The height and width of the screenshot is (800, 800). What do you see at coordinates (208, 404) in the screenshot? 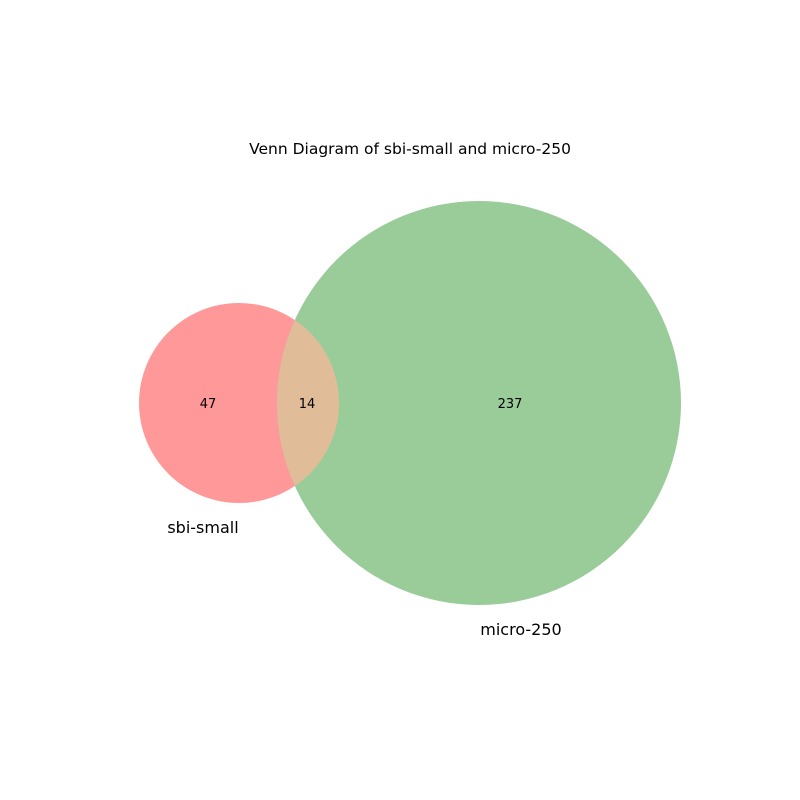
I see `count-sbi-small-only: 47` at bounding box center [208, 404].